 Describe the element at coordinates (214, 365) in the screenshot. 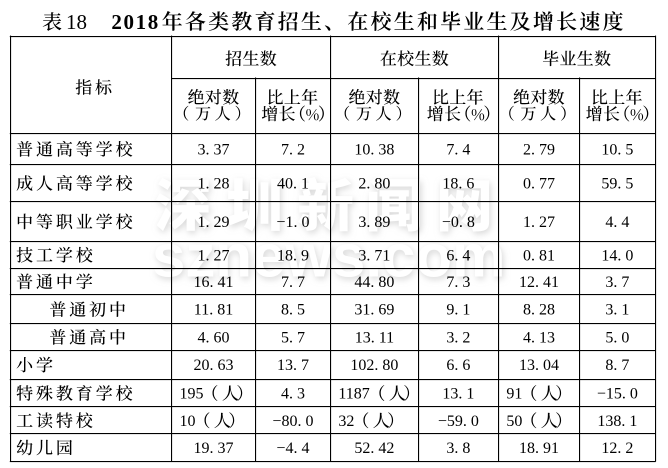

I see `svg-text: 20. 63` at that location.